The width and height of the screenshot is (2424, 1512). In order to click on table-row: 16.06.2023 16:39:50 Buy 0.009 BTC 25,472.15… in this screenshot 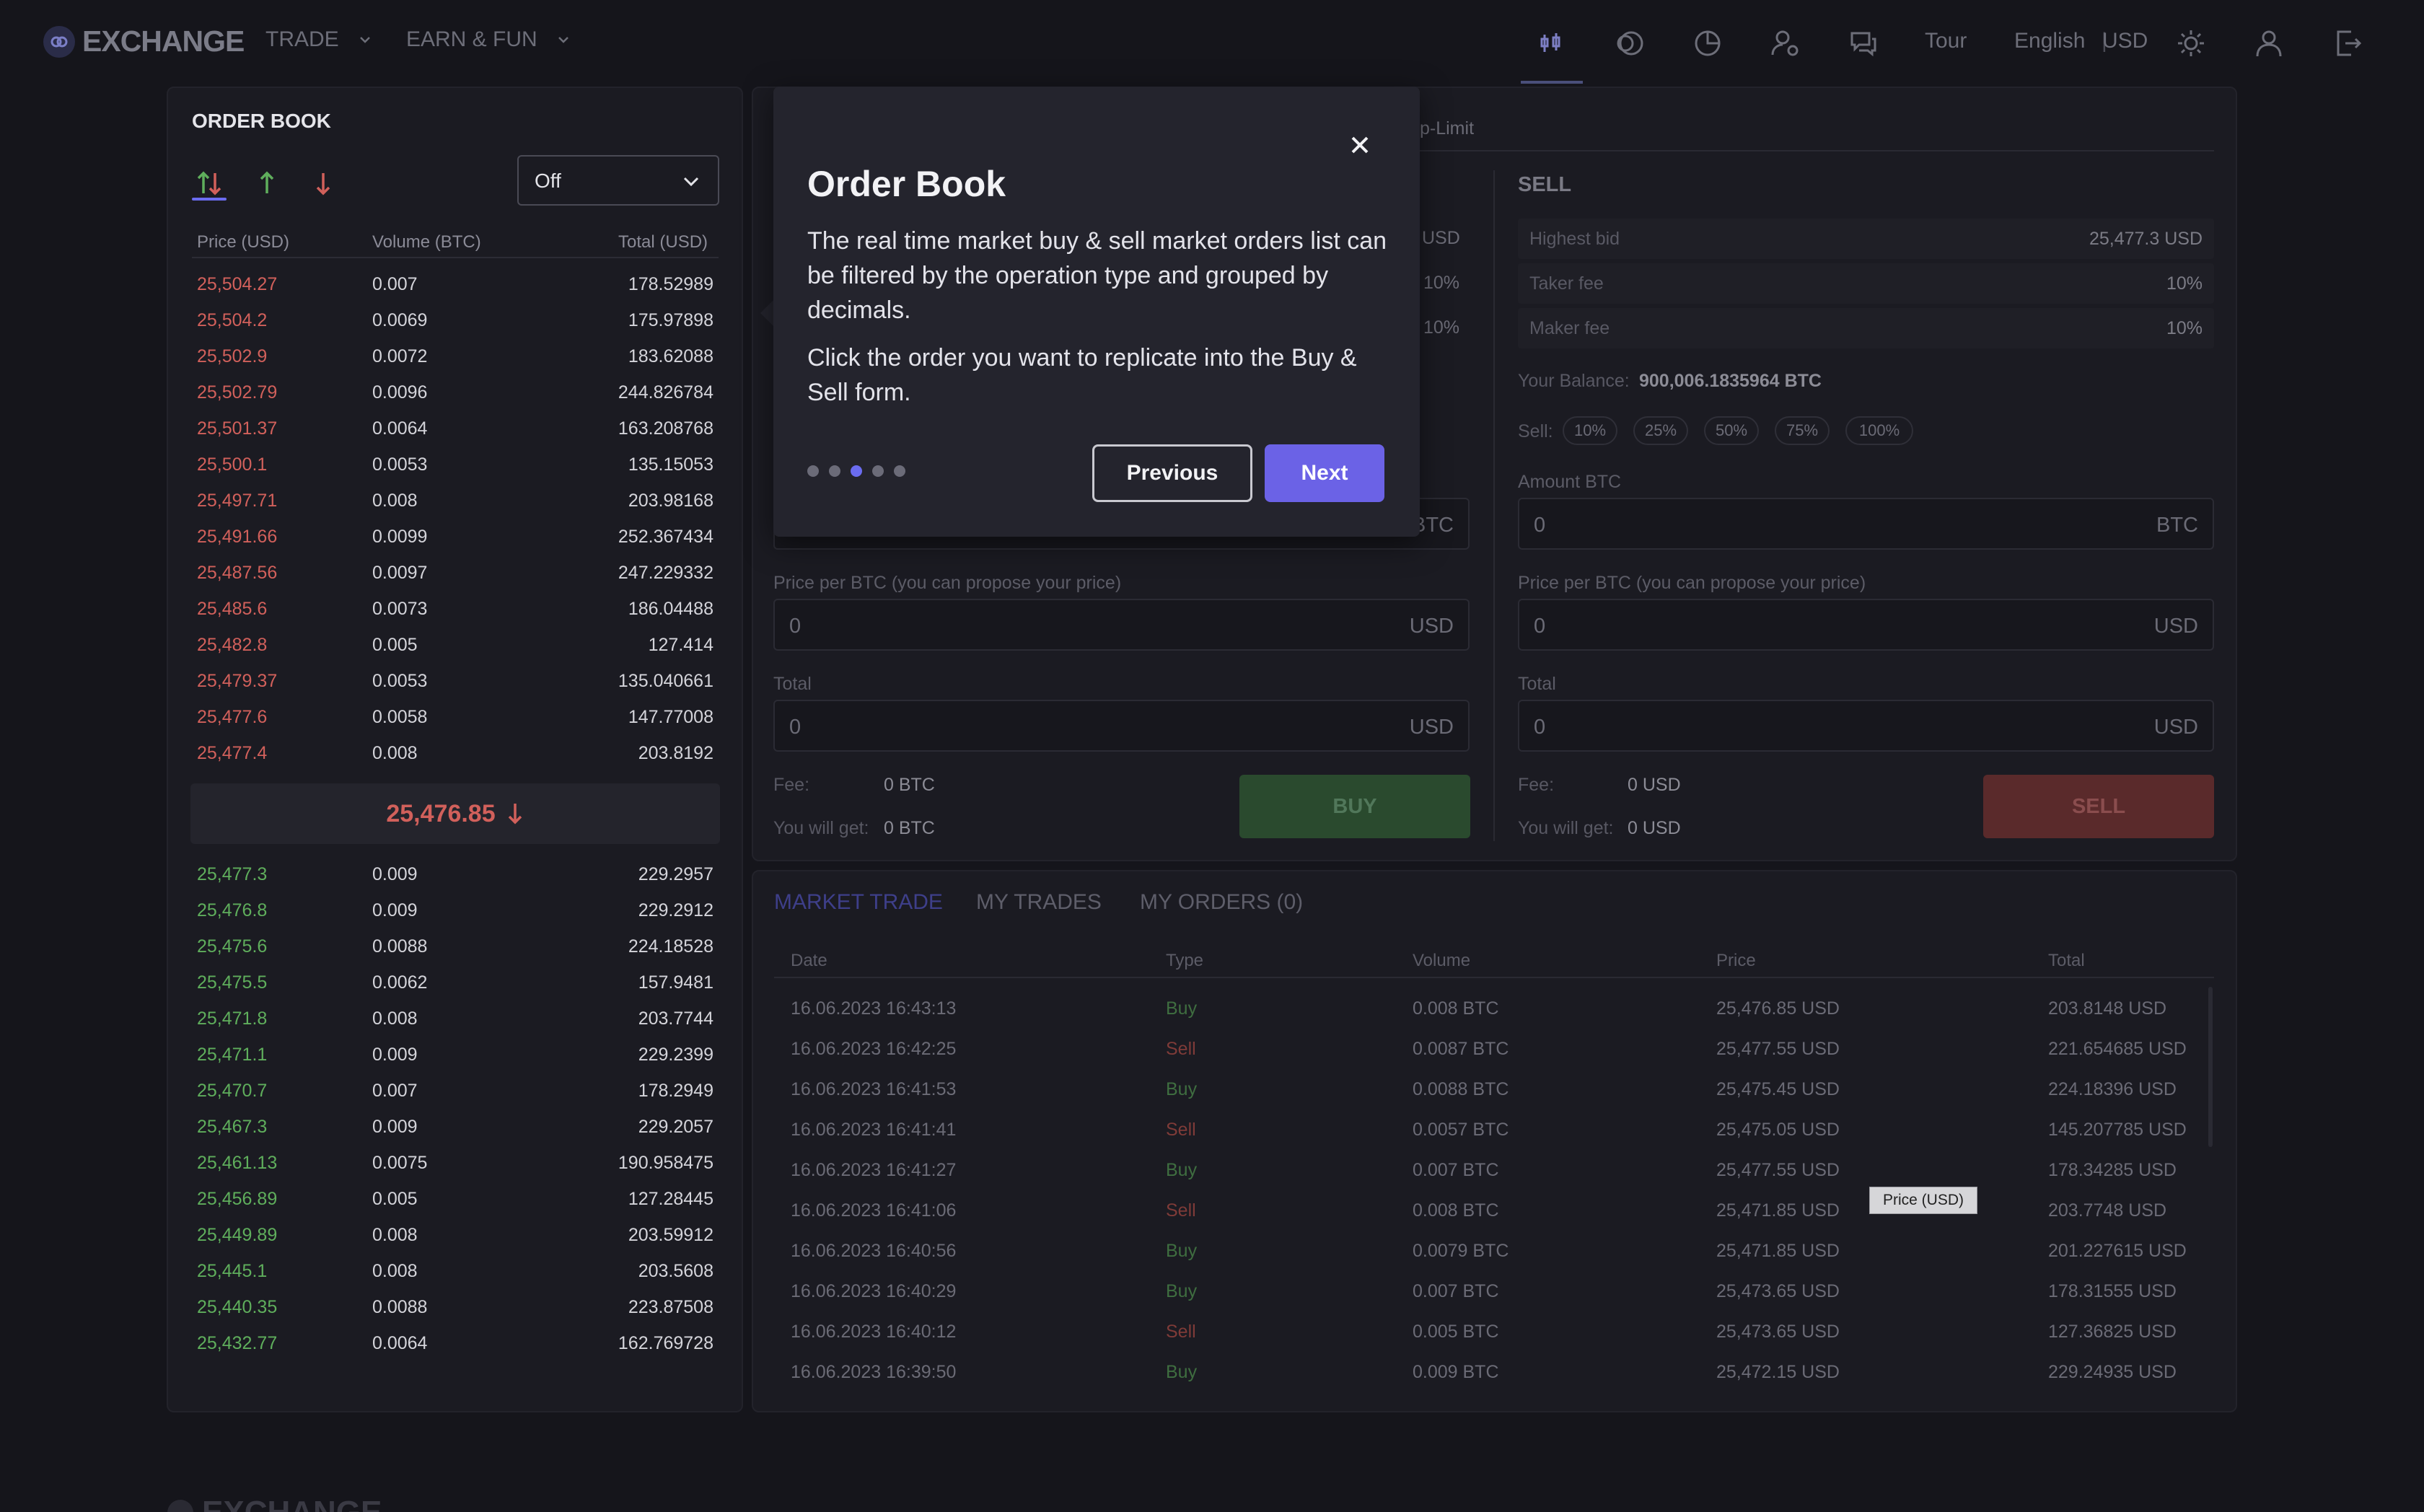, I will do `click(1481, 1382)`.